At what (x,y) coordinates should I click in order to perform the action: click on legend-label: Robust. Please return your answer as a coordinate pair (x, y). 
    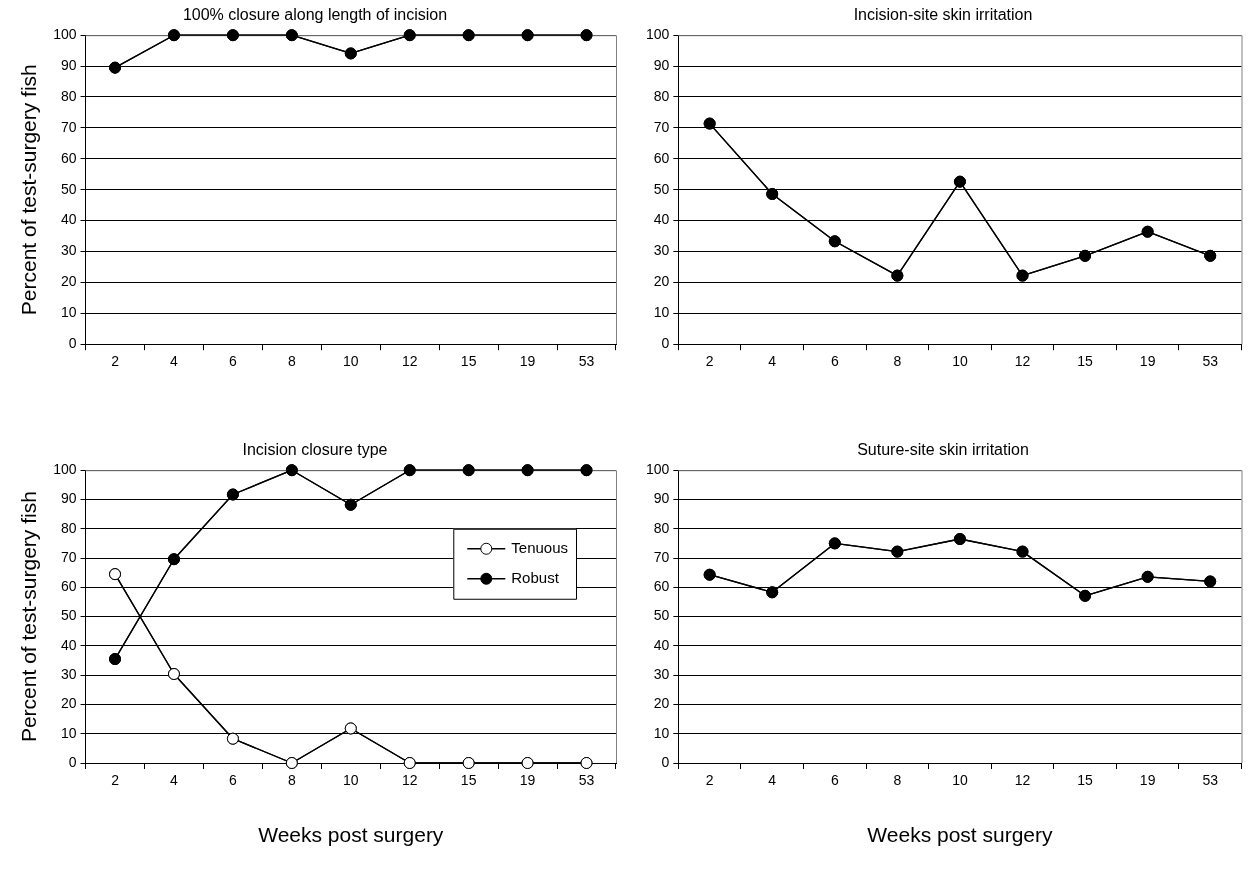
    Looking at the image, I should click on (535, 577).